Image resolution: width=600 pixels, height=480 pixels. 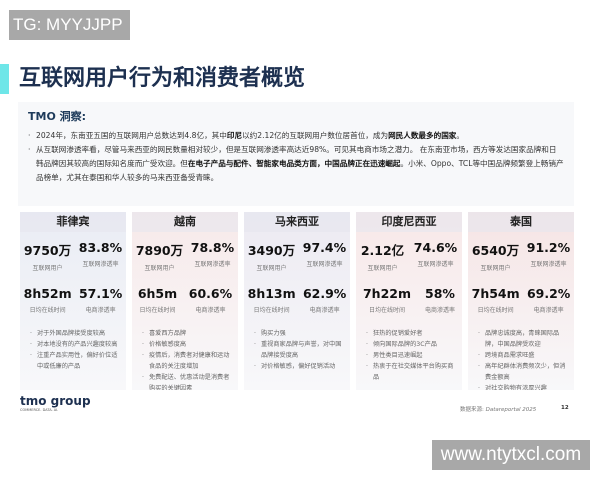 I want to click on note-item: 对社交购物有浓厚兴趣, so click(x=523, y=386).